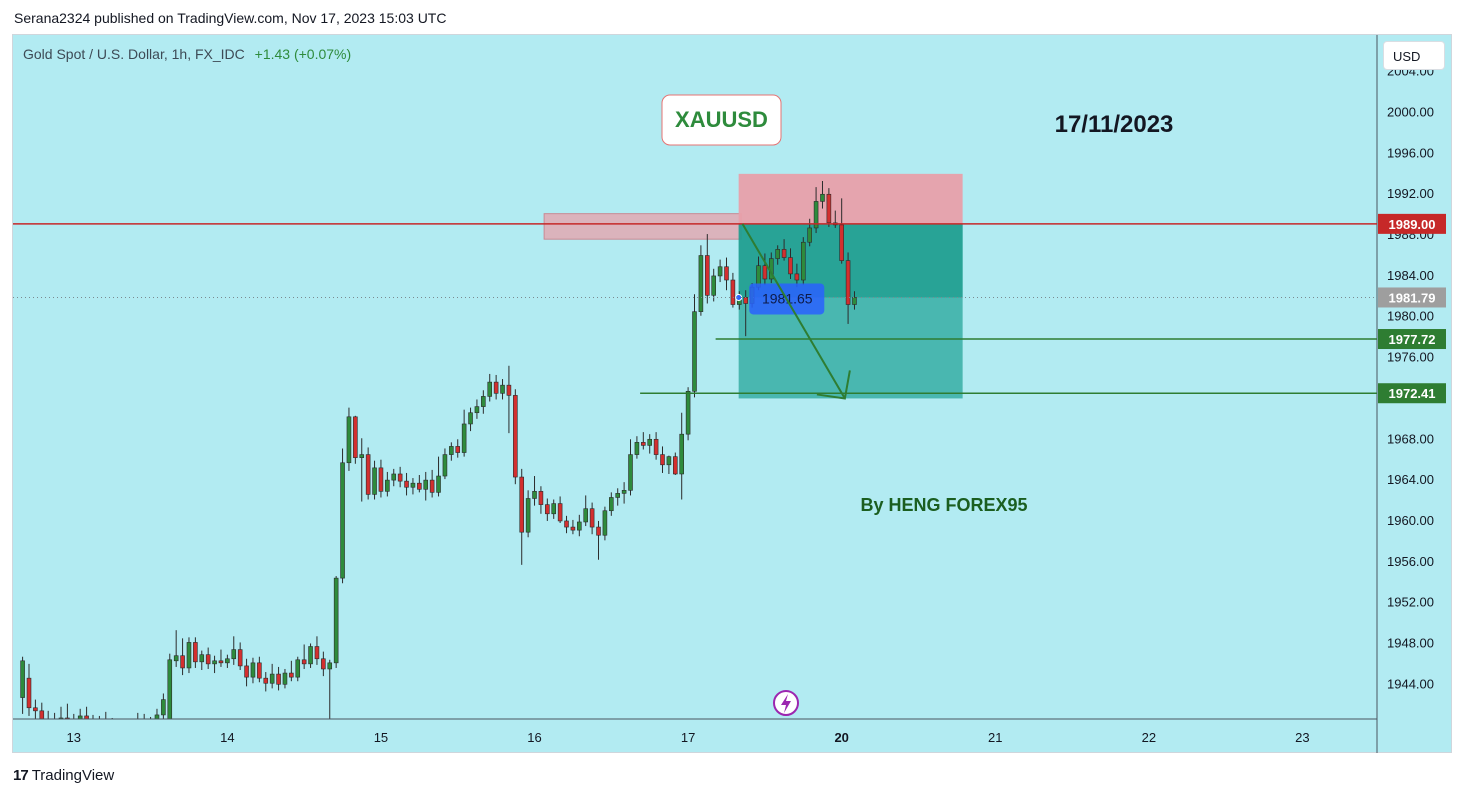 The height and width of the screenshot is (798, 1465). Describe the element at coordinates (721, 120) in the screenshot. I see `title-box` at that location.